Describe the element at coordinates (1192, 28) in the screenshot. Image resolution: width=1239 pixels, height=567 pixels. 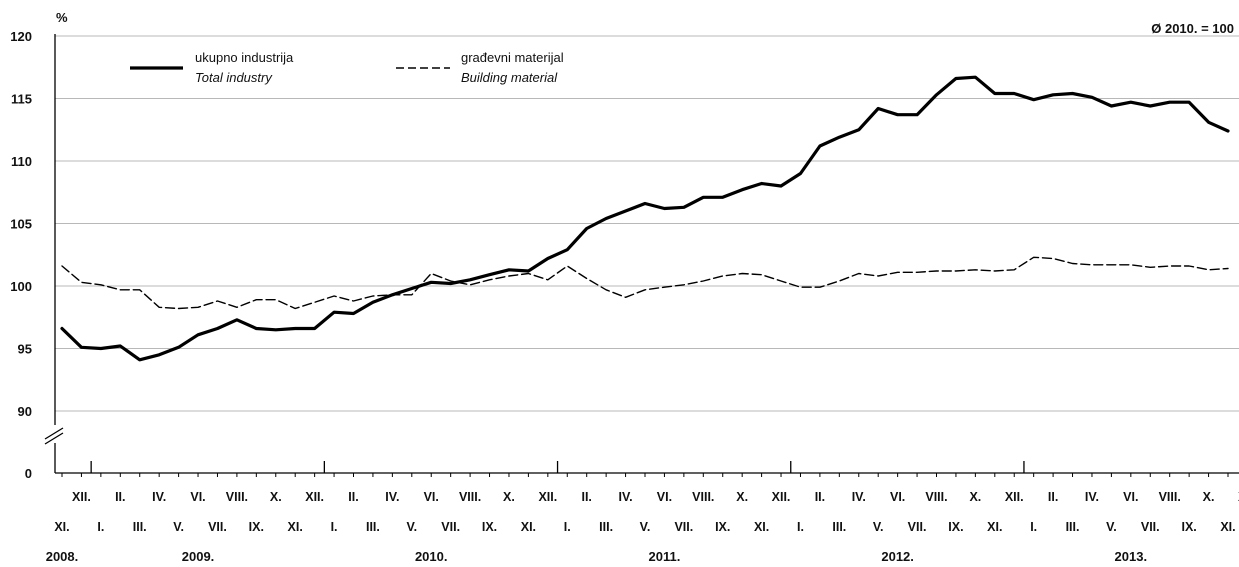
I see `base-index-note: Ø 2010. = 100` at that location.